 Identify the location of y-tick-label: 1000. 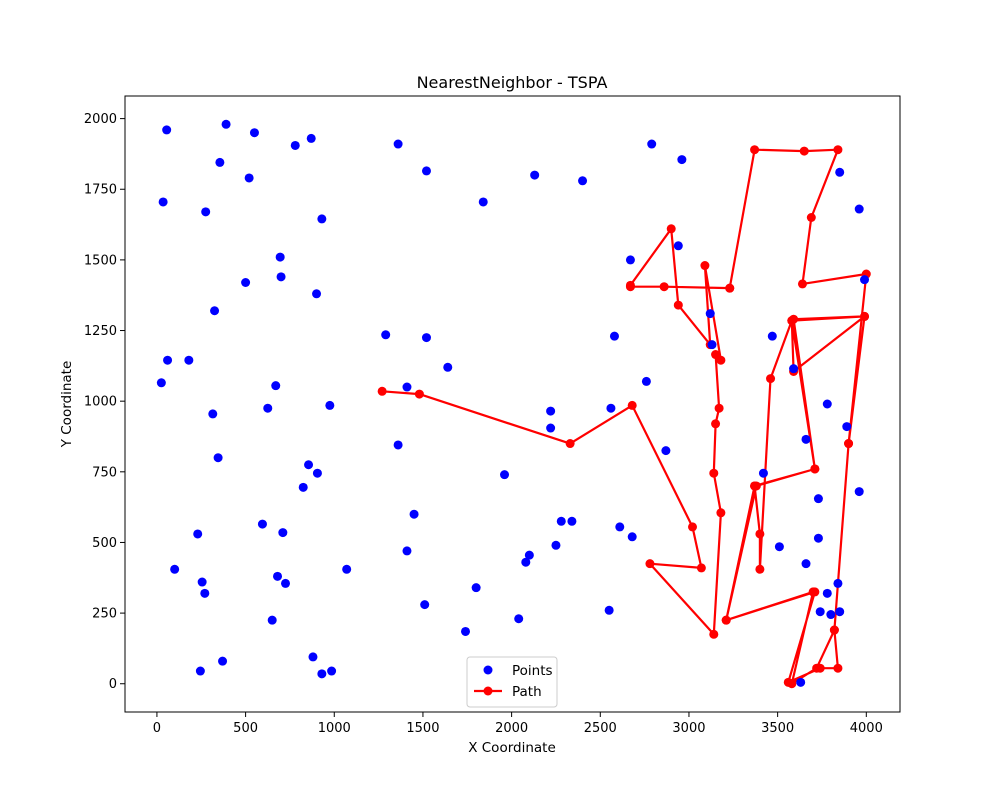
(100, 402).